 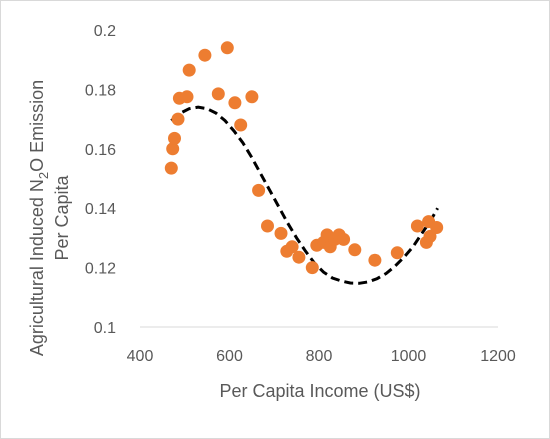 I want to click on x-tick-label: 800, so click(x=319, y=356).